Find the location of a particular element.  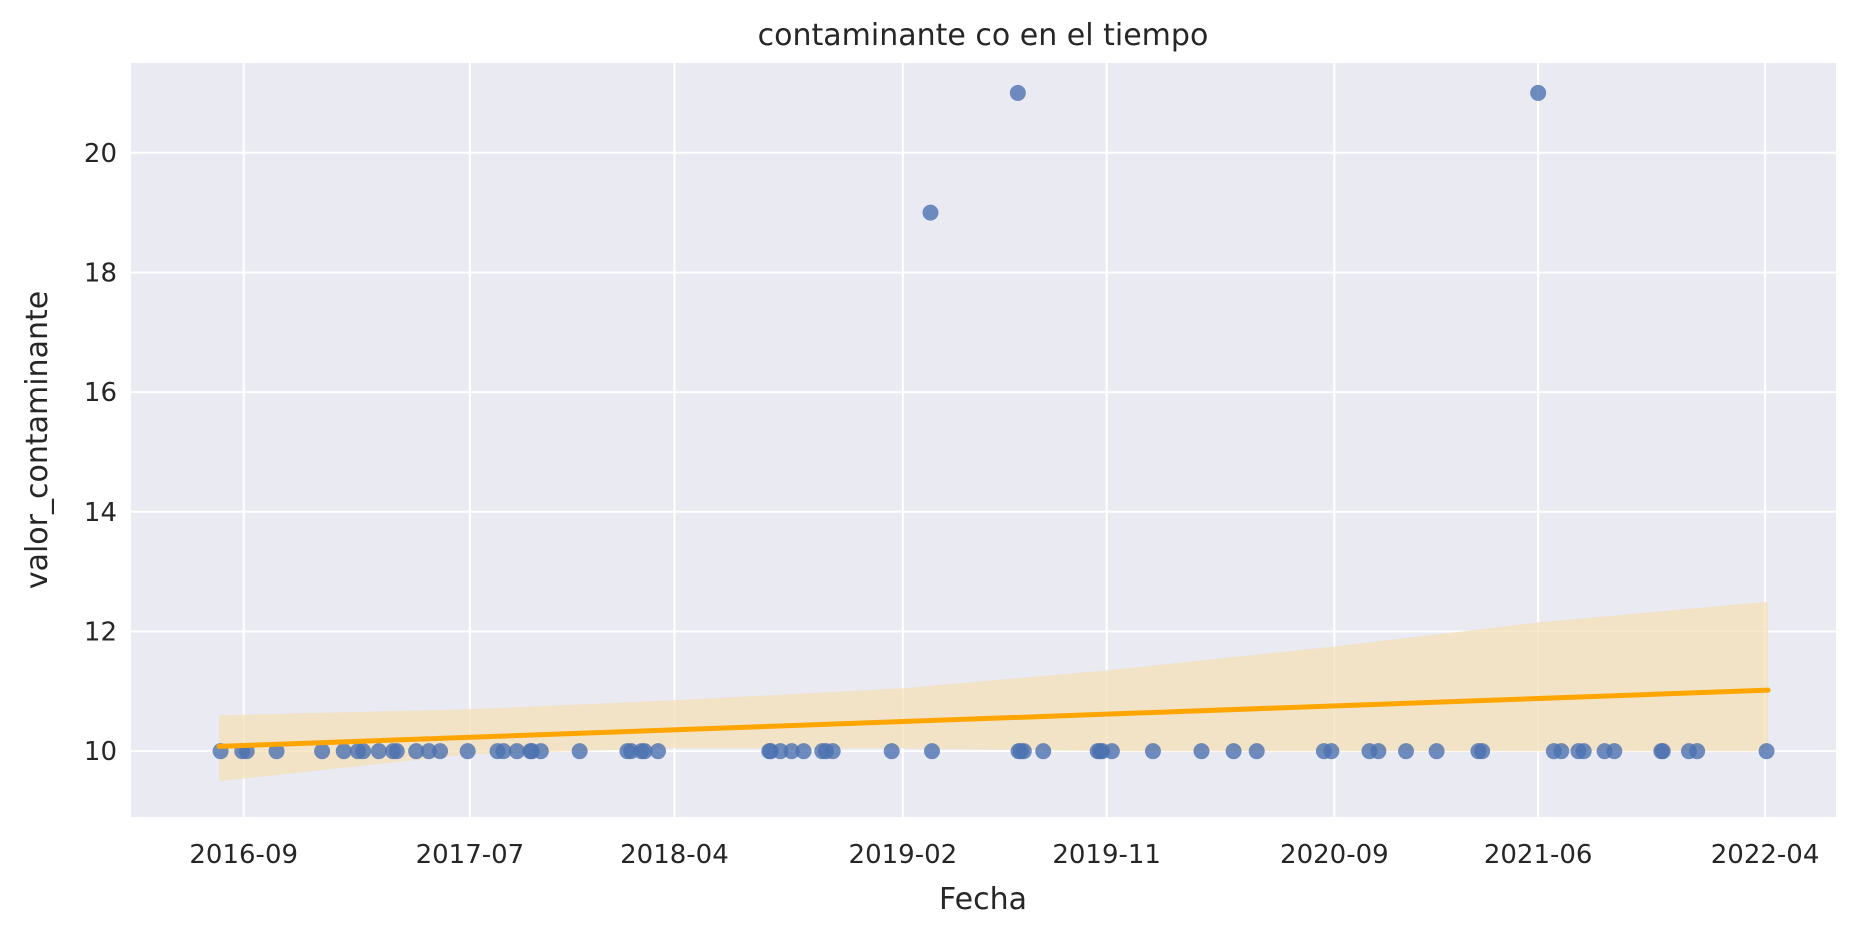

x-tick-label: 2021-06 is located at coordinates (1538, 855).